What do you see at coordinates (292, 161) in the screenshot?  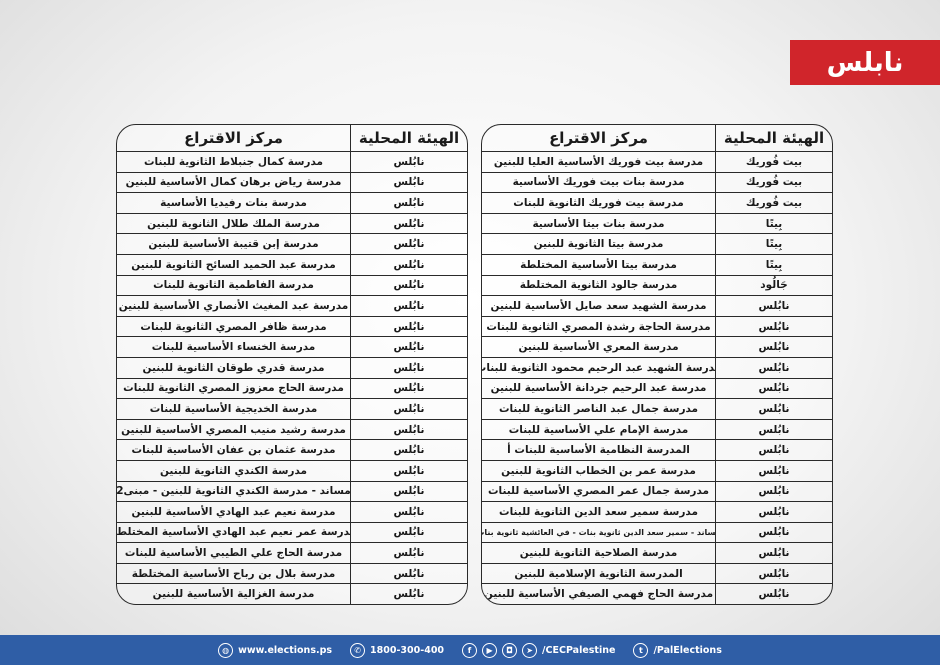 I see `table-row: نابُلس مدرسة كمال جنبلاط الثانوية للبنات` at bounding box center [292, 161].